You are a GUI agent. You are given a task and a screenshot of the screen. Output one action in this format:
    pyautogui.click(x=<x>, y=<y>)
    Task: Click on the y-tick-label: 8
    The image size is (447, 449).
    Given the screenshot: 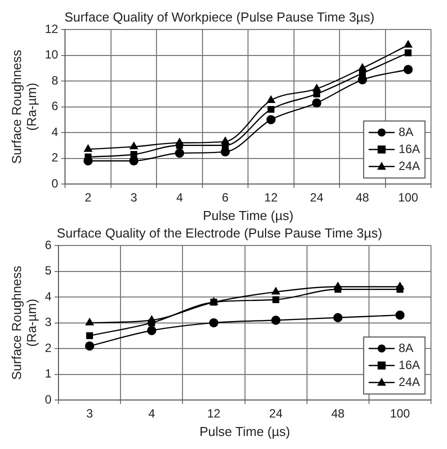 What is the action you would take?
    pyautogui.click(x=55, y=80)
    